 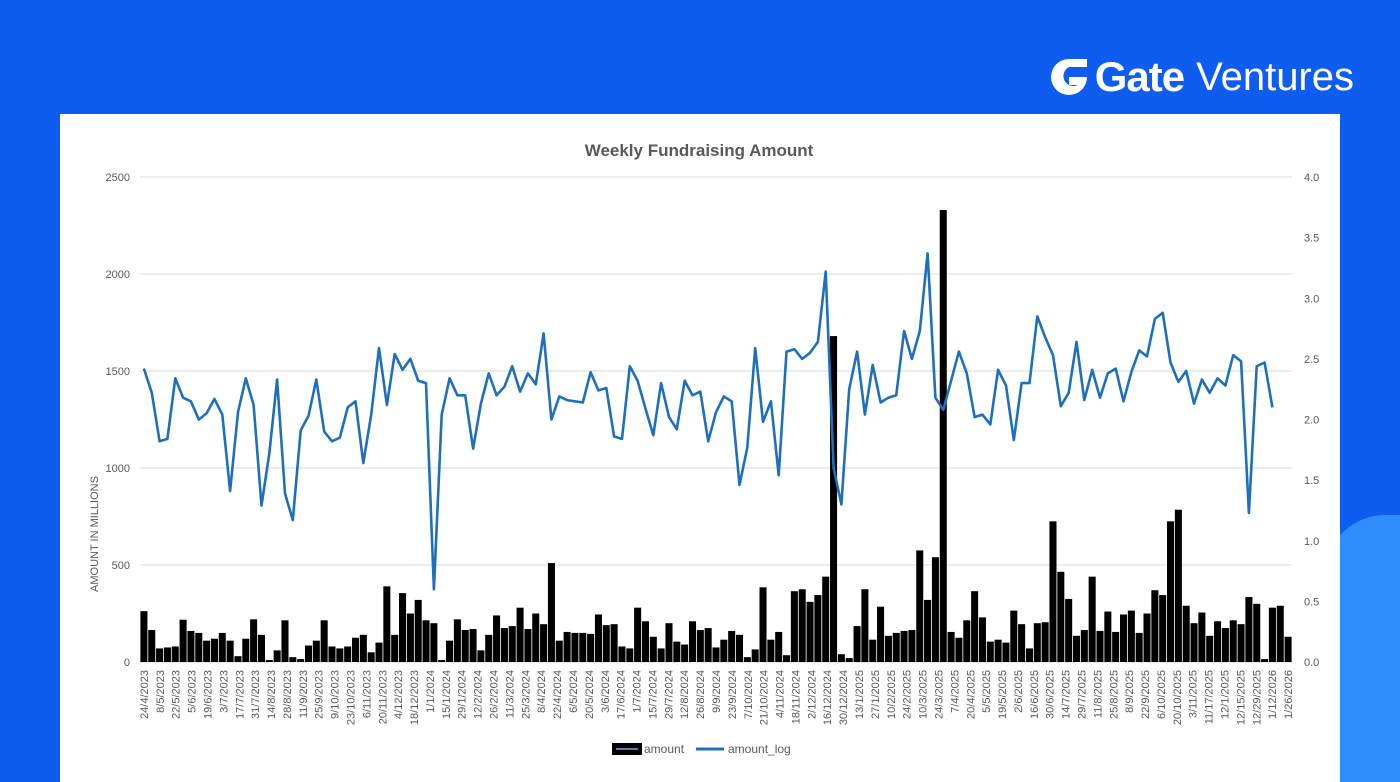 What do you see at coordinates (1082, 694) in the screenshot?
I see `x-tick-label: 29/7/2025` at bounding box center [1082, 694].